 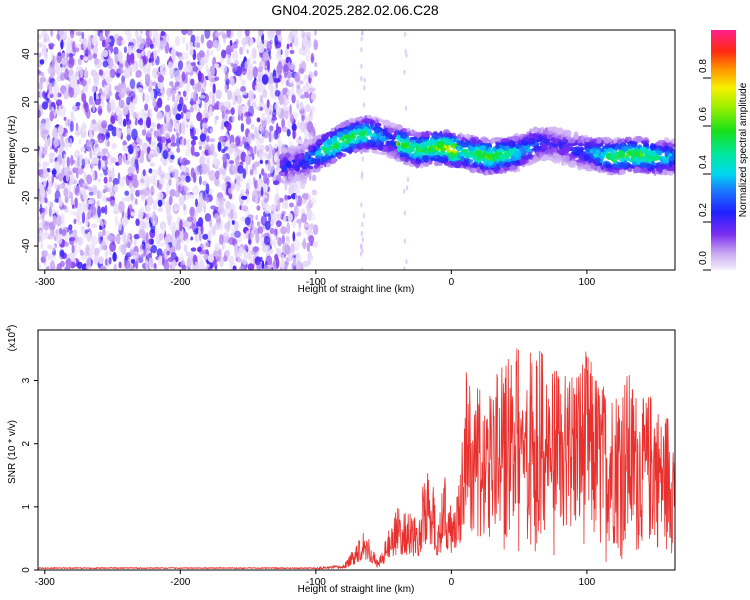 I want to click on colorbar-tick-label: 0.6, so click(x=703, y=114).